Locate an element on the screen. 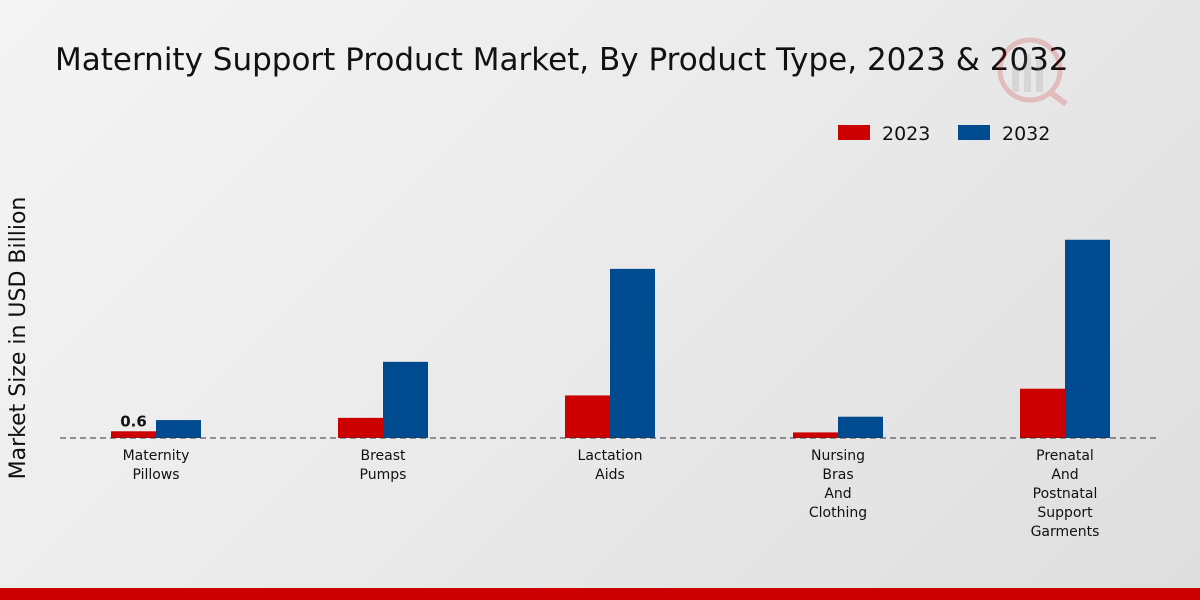  x-tick-label: Lactation Aids is located at coordinates (610, 465).